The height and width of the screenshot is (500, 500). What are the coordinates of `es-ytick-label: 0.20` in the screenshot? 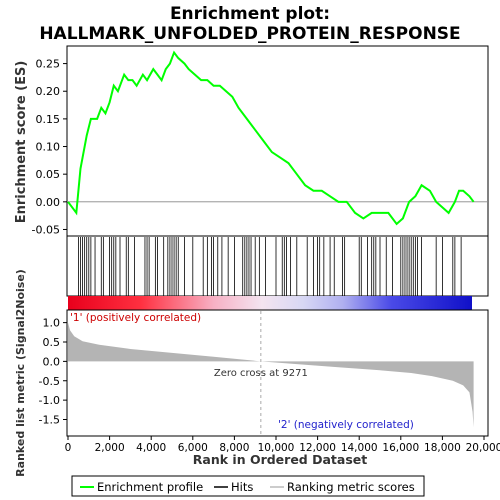 It's located at (48, 91).